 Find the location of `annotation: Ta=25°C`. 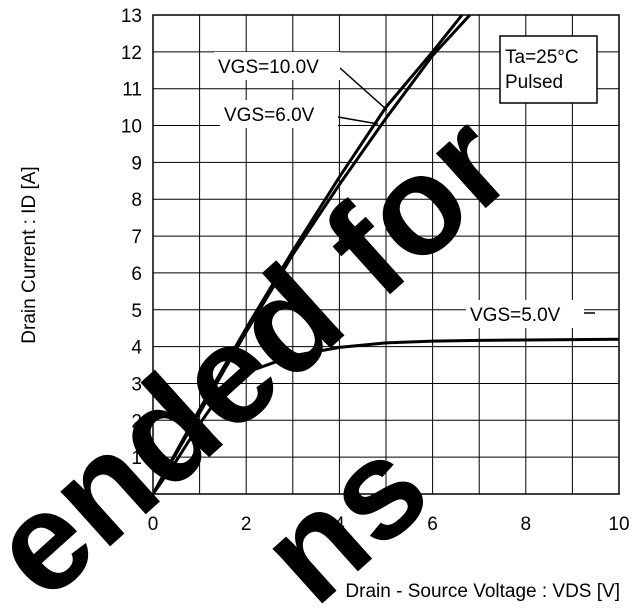

annotation: Ta=25°C is located at coordinates (542, 57).